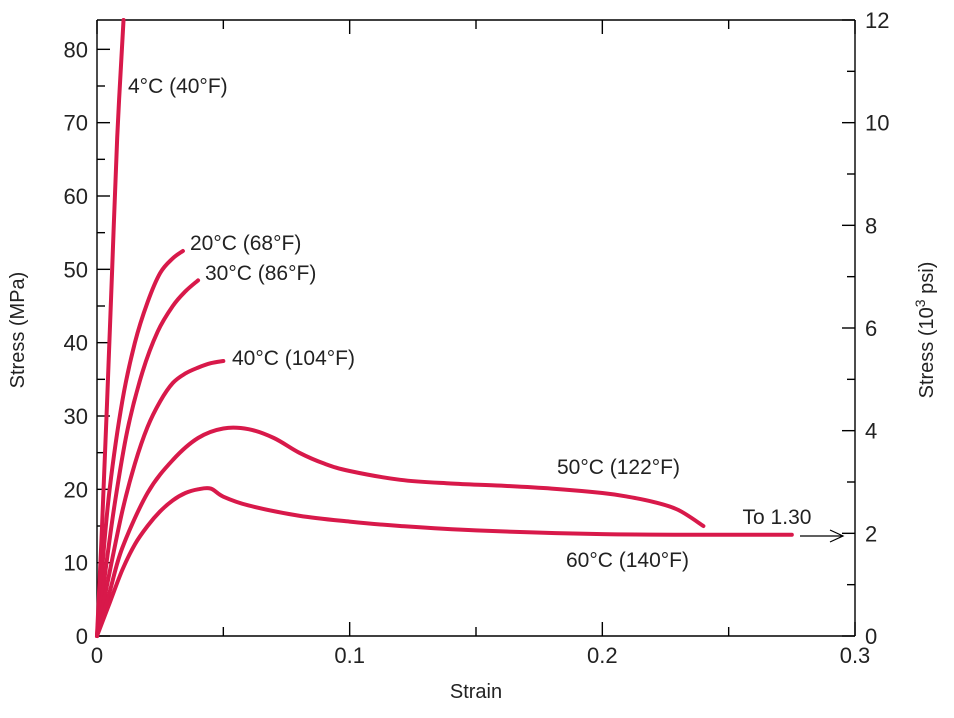  I want to click on to-130-label: To 1.30, so click(777, 517).